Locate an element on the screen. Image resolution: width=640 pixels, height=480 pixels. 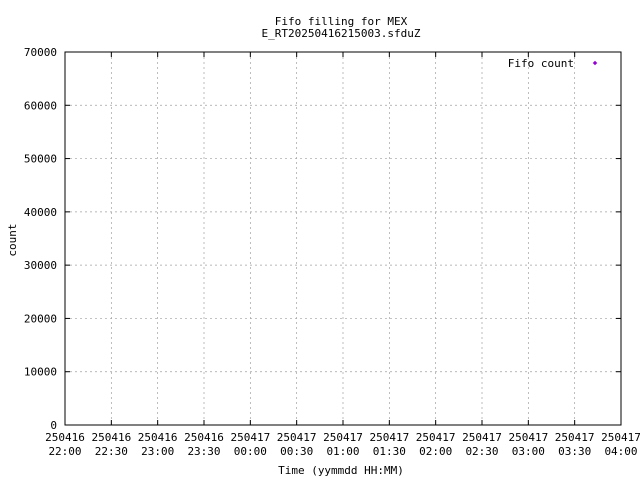
x-tick-label-time: 03:00 is located at coordinates (528, 451).